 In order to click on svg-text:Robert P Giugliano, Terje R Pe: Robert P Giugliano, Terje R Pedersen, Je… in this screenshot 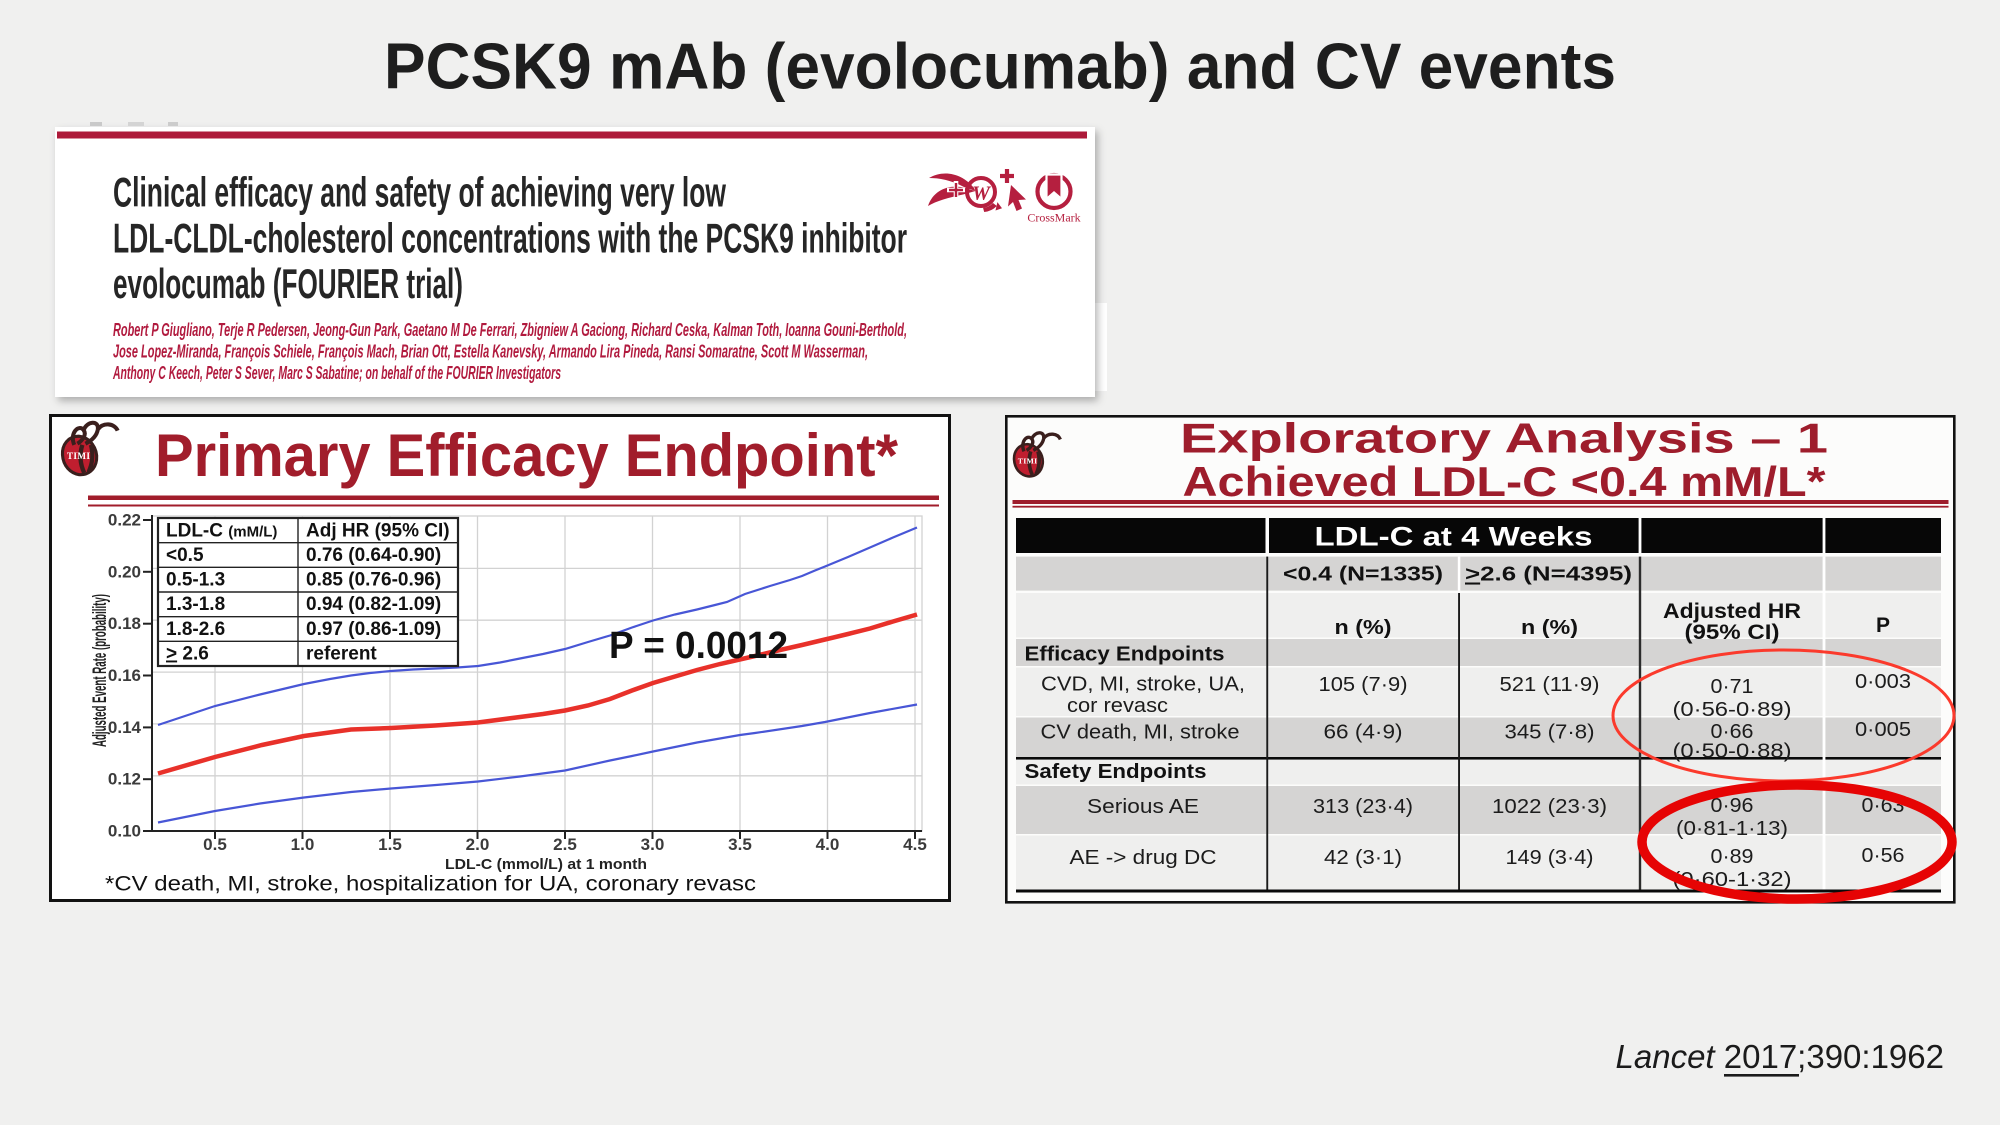, I will do `click(510, 330)`.